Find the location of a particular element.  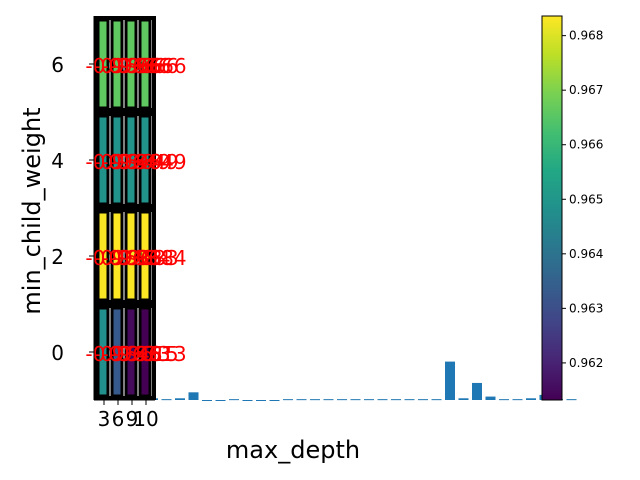

colorbar-tick-label: 0.962 is located at coordinates (586, 363).